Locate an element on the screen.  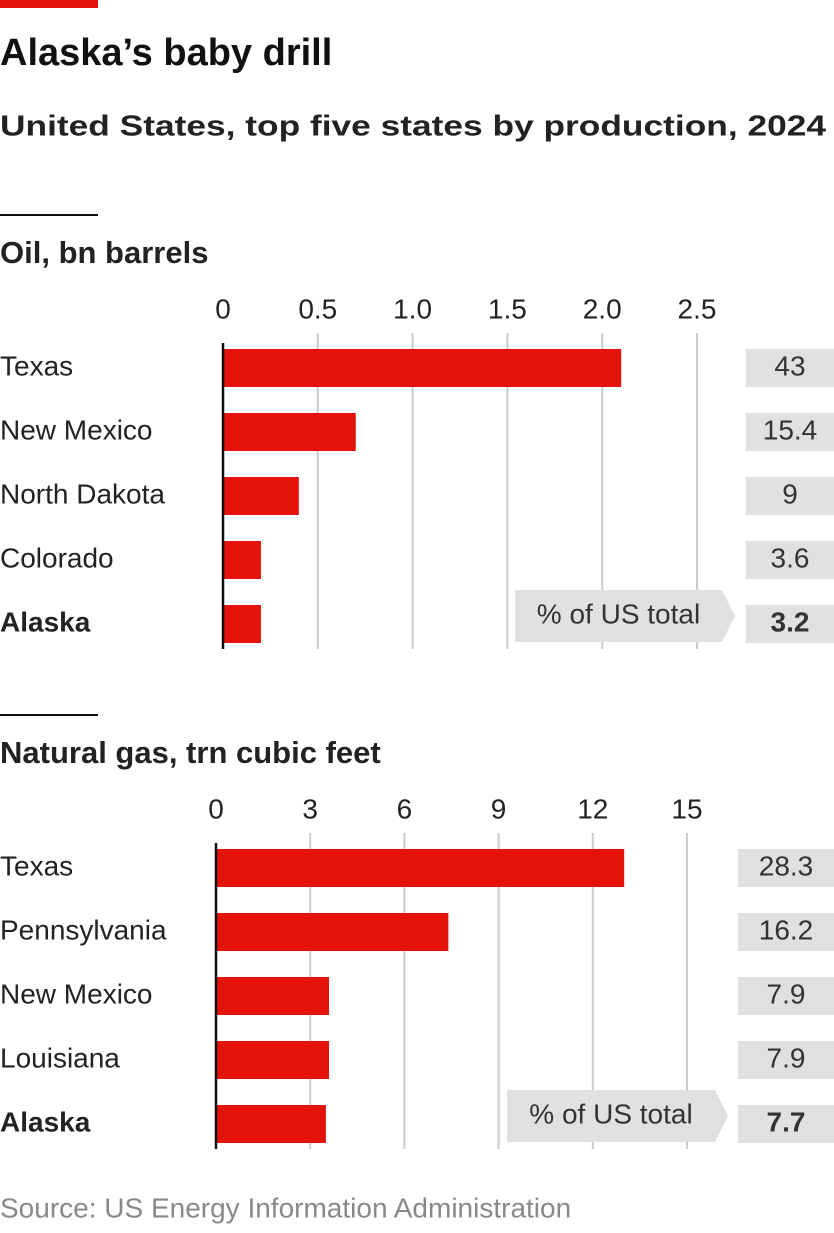
x-tick-label: 9 is located at coordinates (499, 808).